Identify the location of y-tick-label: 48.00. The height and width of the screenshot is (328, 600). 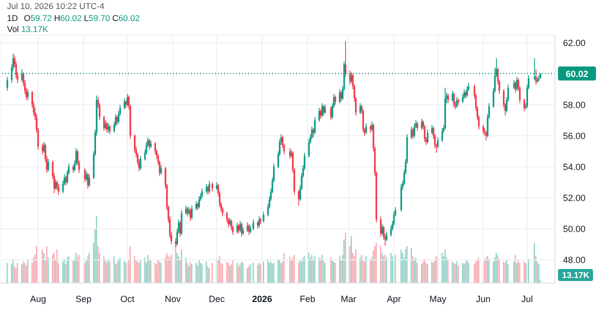
(574, 259).